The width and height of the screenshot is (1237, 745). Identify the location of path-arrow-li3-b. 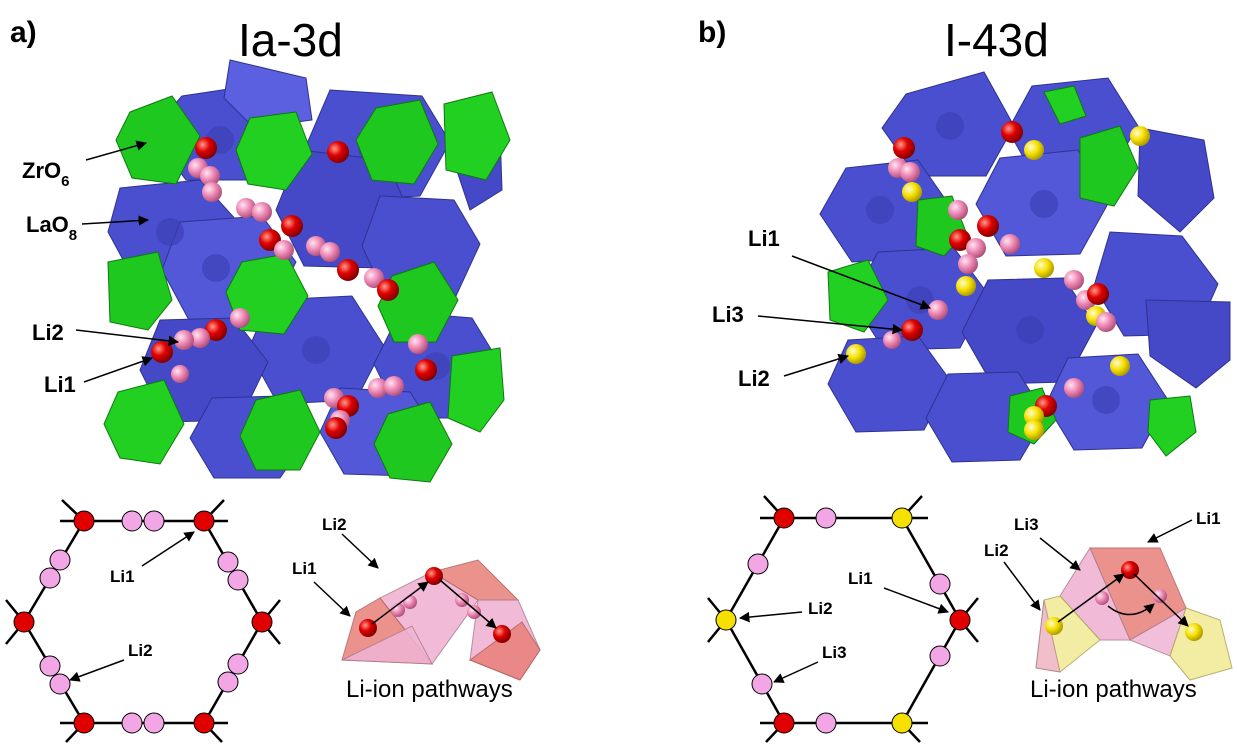
(1060, 554).